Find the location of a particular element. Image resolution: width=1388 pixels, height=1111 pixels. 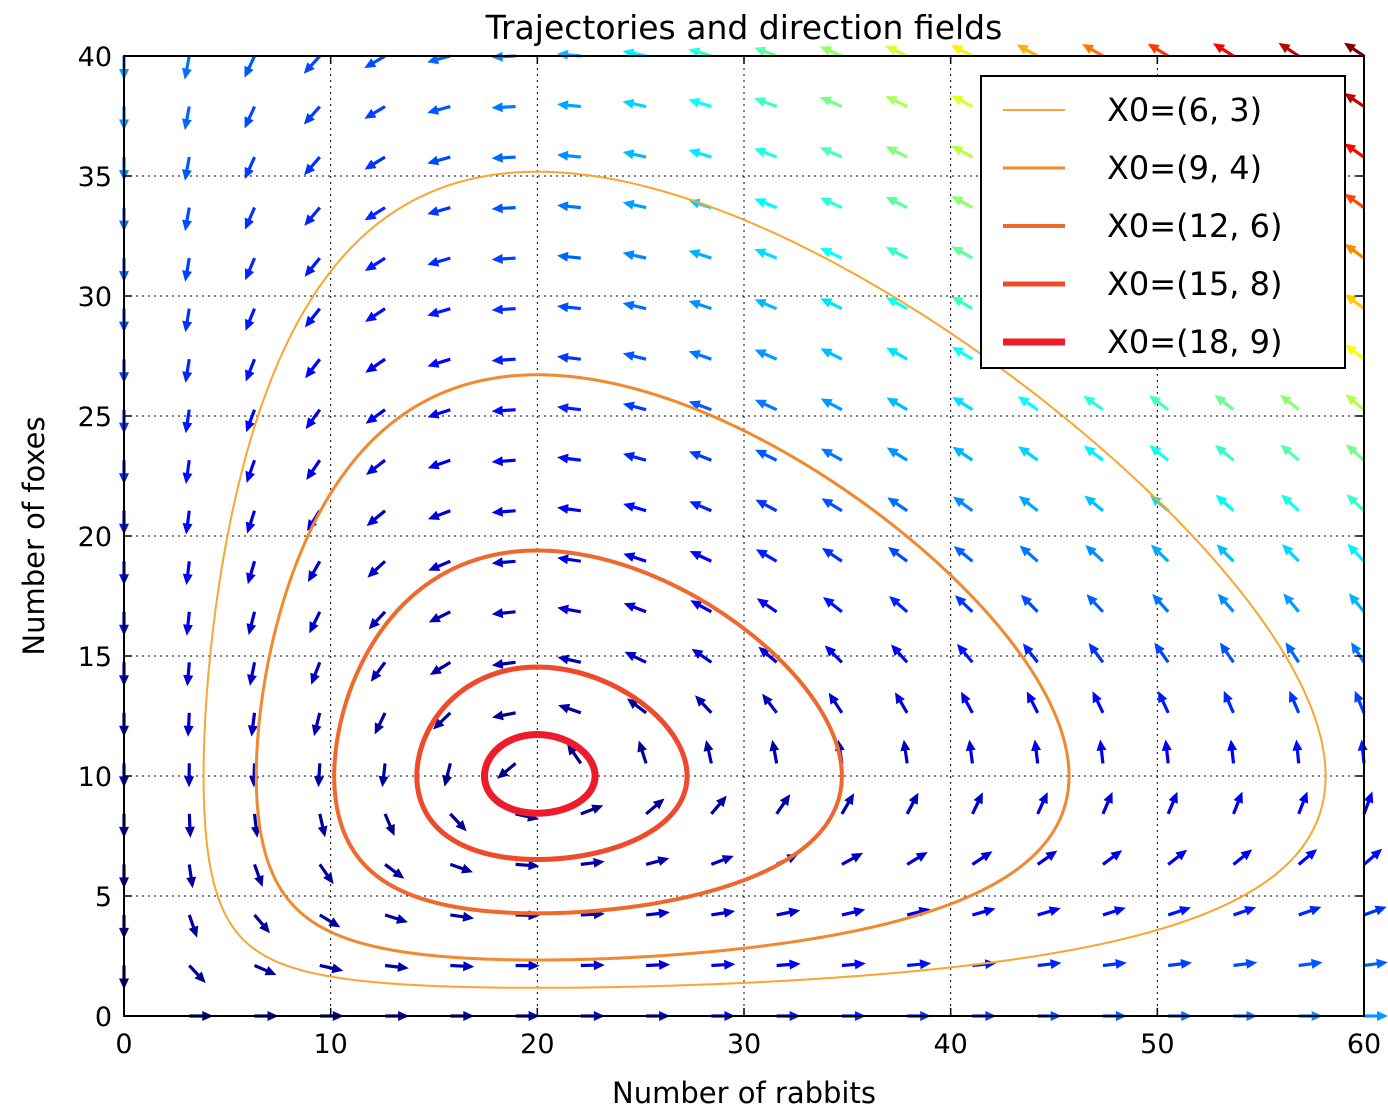

y-tick-label: 10 is located at coordinates (95, 777).